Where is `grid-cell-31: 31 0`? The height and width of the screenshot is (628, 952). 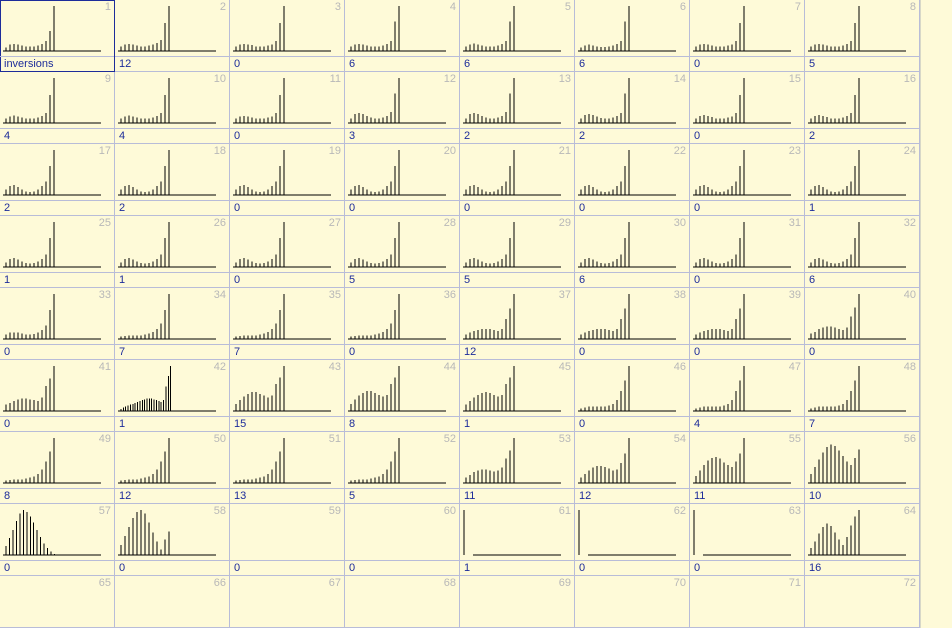 grid-cell-31: 31 0 is located at coordinates (747, 252).